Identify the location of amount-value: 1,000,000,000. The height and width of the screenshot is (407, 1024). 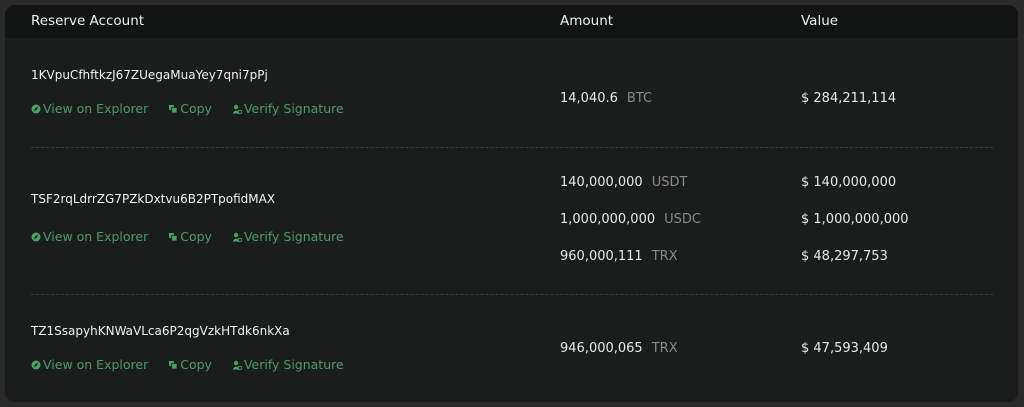
(608, 219).